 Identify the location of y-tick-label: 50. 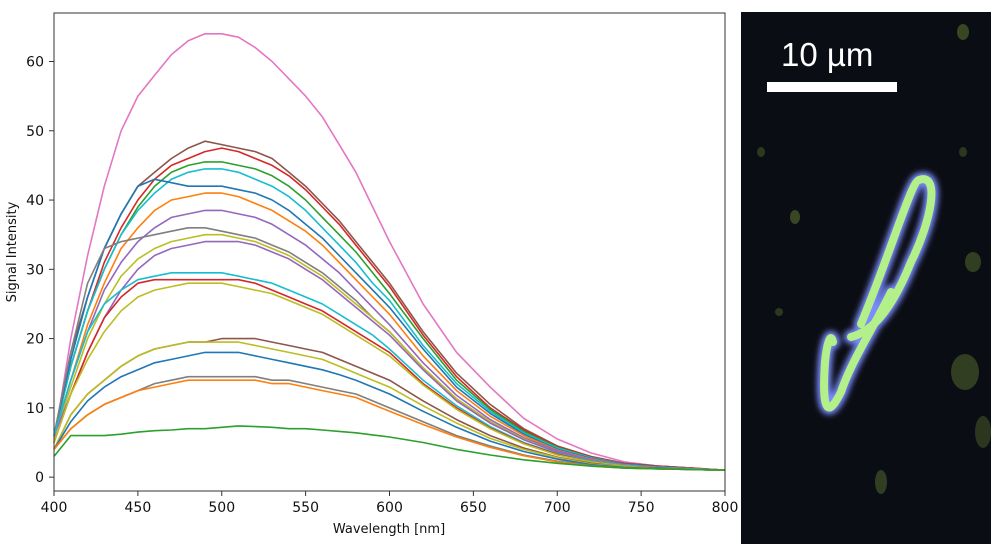
(35, 132).